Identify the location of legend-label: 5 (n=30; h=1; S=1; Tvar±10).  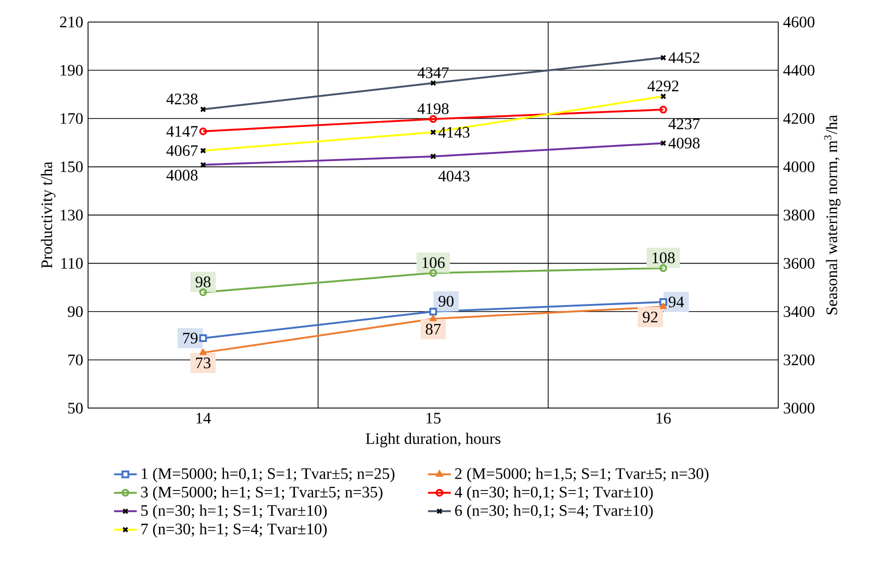
(234, 512).